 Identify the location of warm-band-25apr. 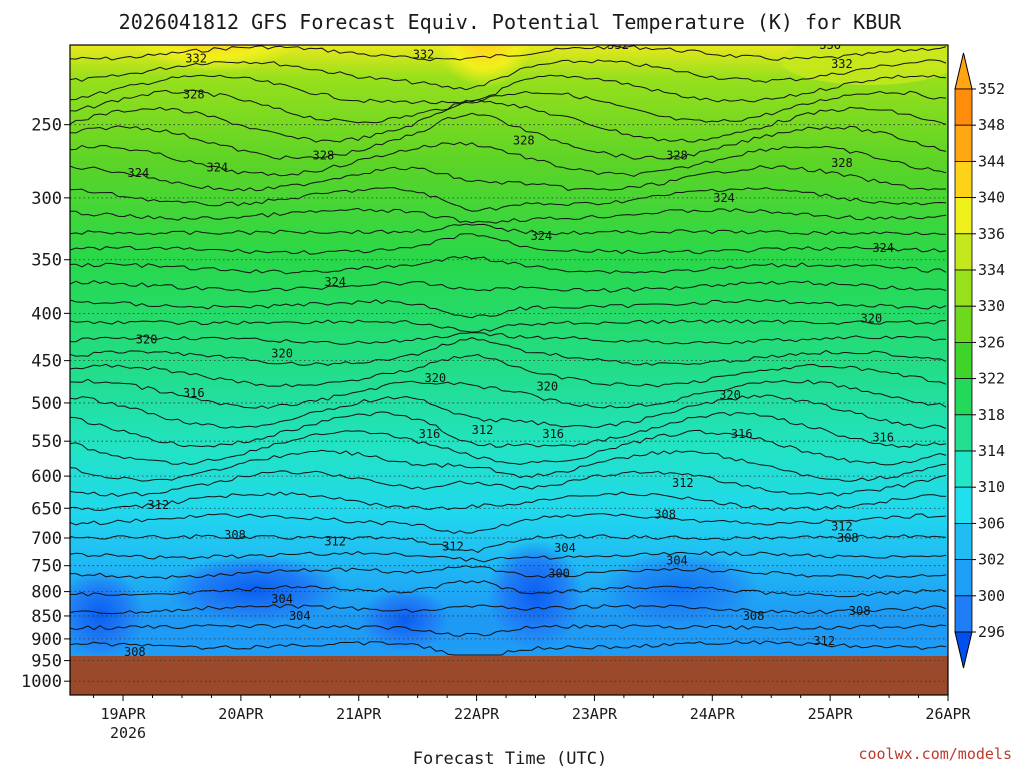
(864, 65).